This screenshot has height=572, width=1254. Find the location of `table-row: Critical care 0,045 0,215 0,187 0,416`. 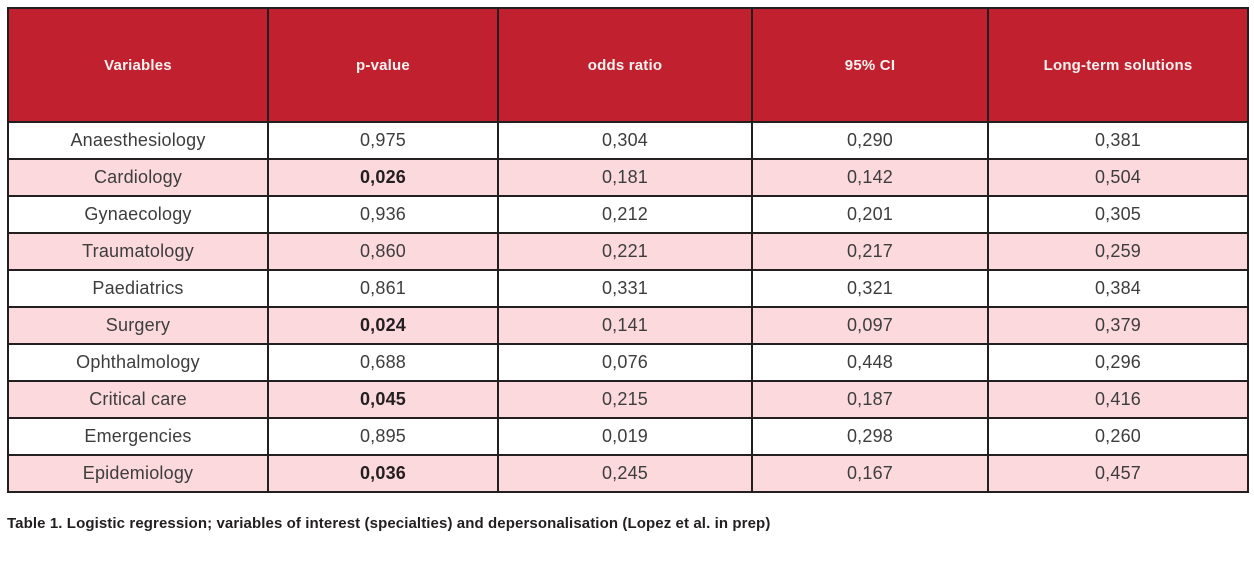

table-row: Critical care 0,045 0,215 0,187 0,416 is located at coordinates (628, 399).